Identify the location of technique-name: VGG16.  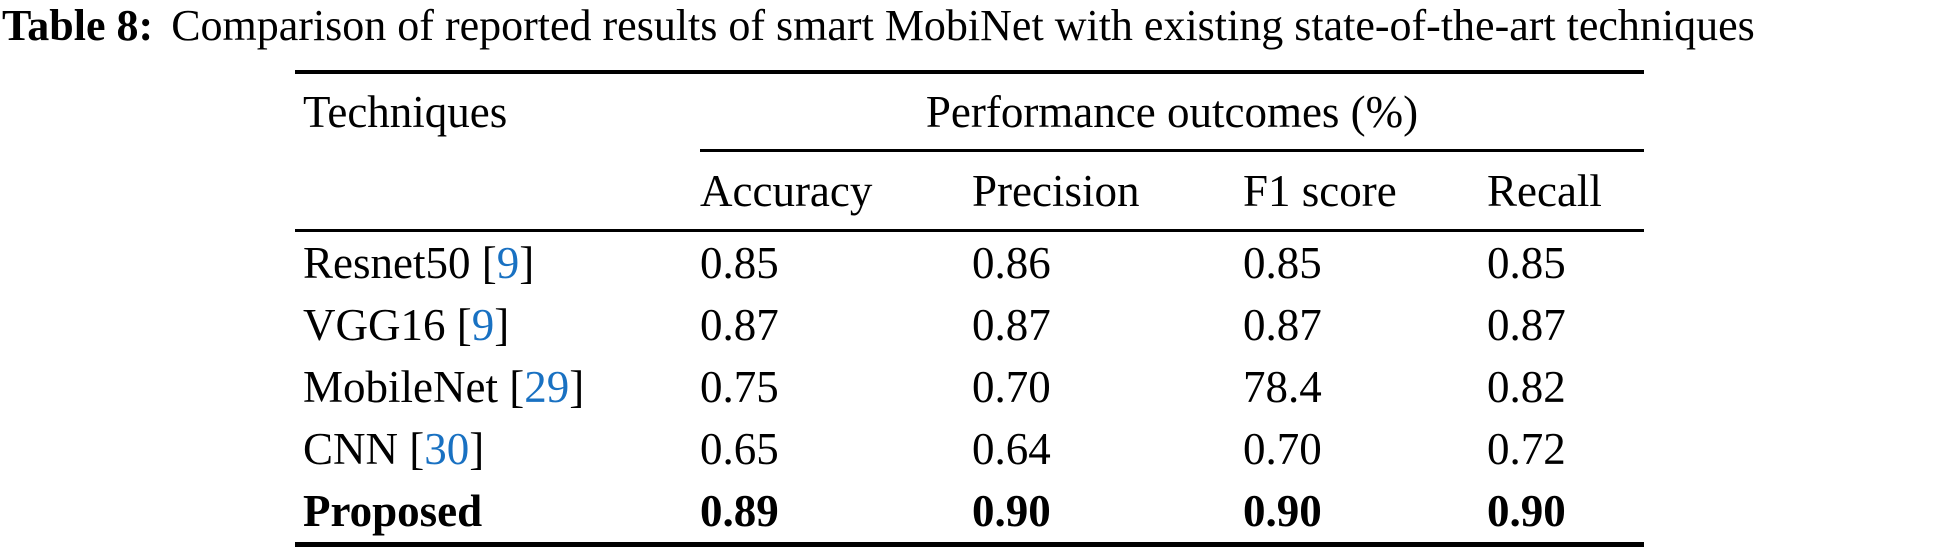
(374, 325).